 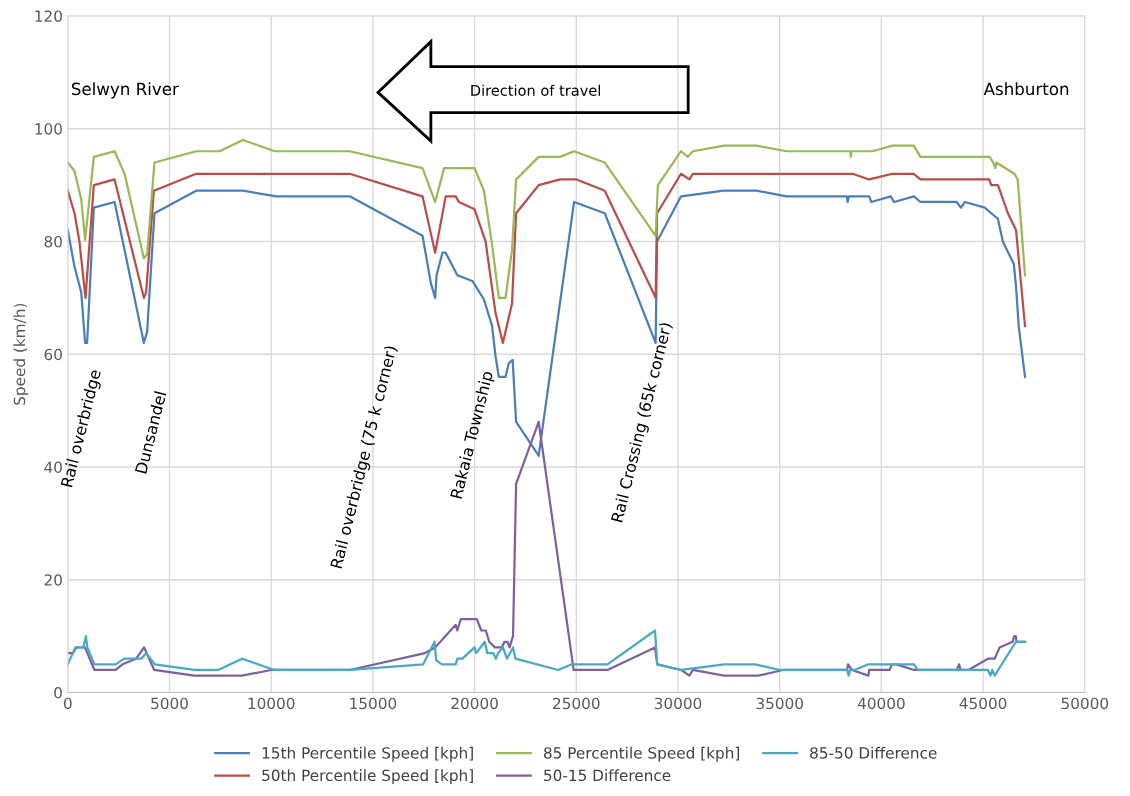 What do you see at coordinates (53, 354) in the screenshot?
I see `y-tick-label: 60` at bounding box center [53, 354].